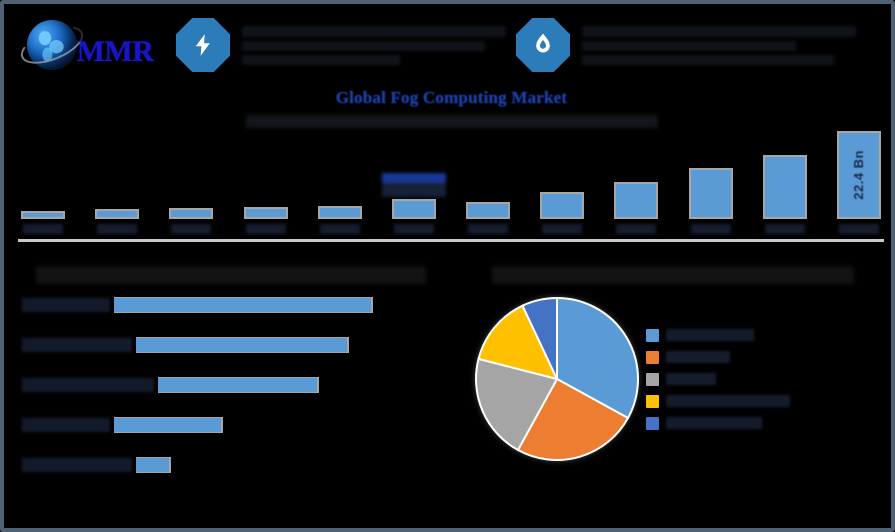 The image size is (895, 532). I want to click on pie-legend, so click(718, 379).